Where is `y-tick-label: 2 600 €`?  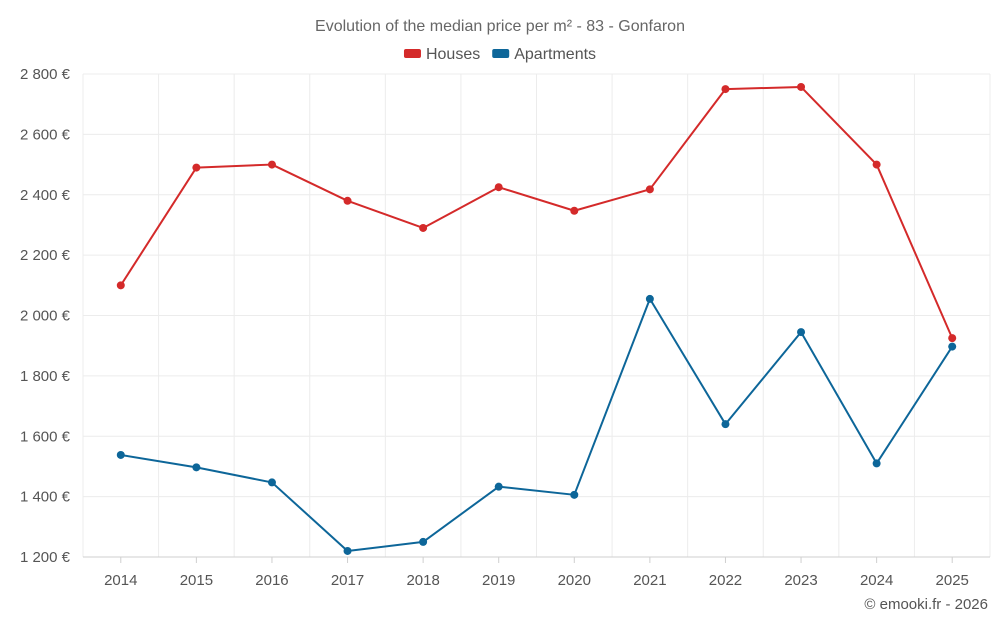
y-tick-label: 2 600 € is located at coordinates (45, 134).